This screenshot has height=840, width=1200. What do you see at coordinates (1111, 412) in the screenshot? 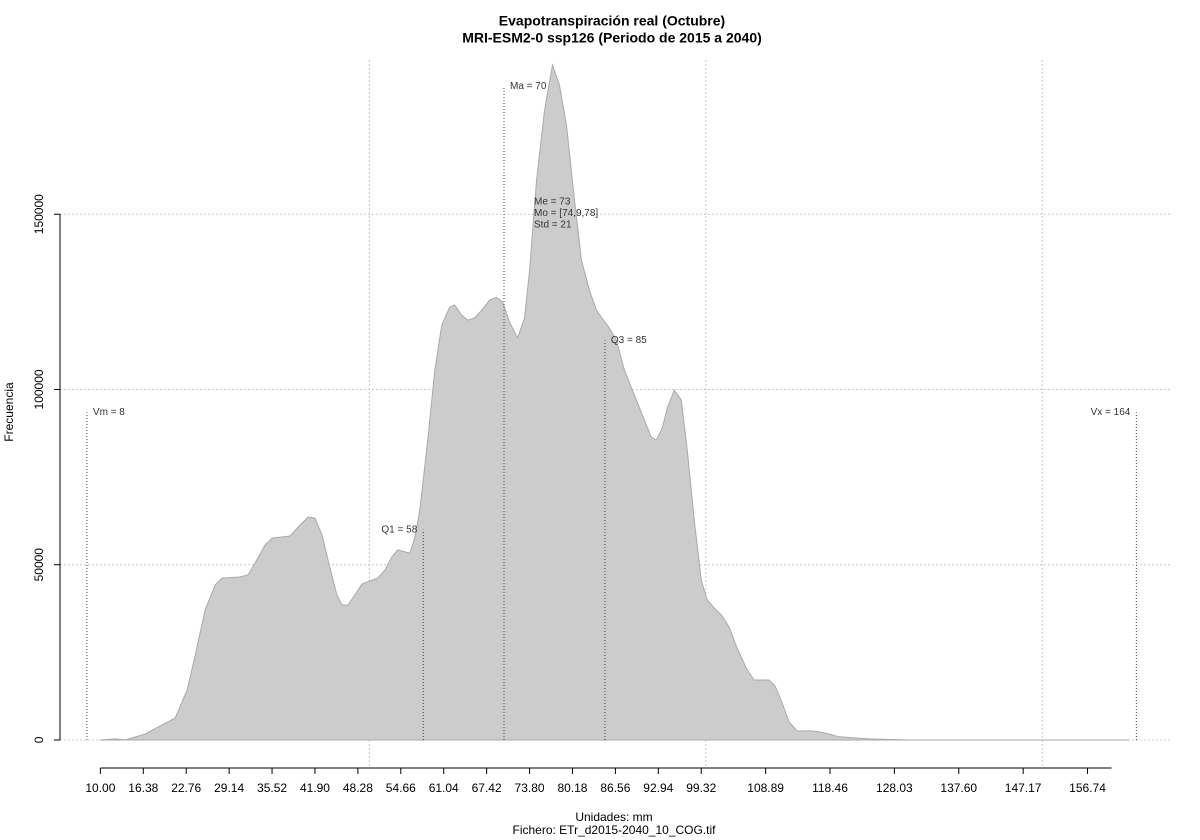
I see `annotation-label: Vx = 164` at bounding box center [1111, 412].